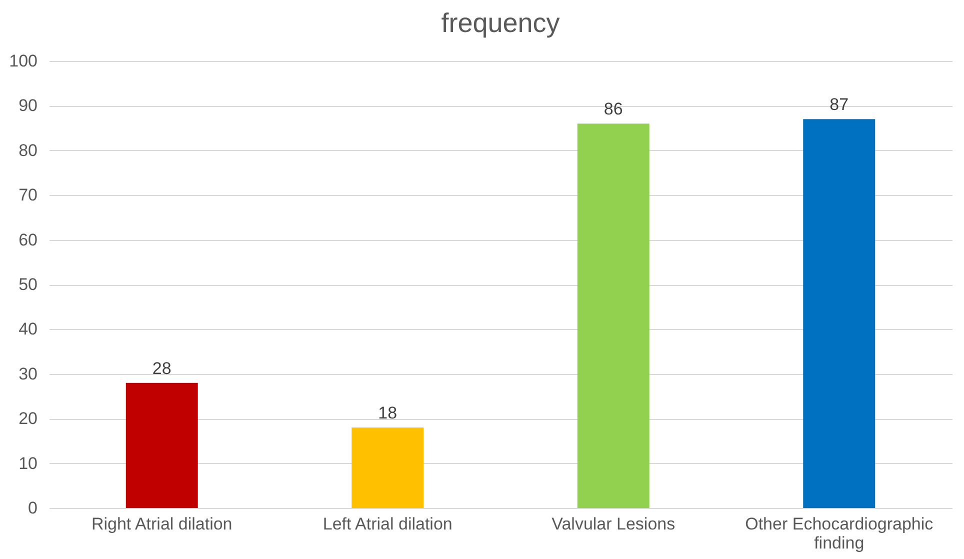 The image size is (964, 559). What do you see at coordinates (28, 240) in the screenshot?
I see `y-tick-label: 60` at bounding box center [28, 240].